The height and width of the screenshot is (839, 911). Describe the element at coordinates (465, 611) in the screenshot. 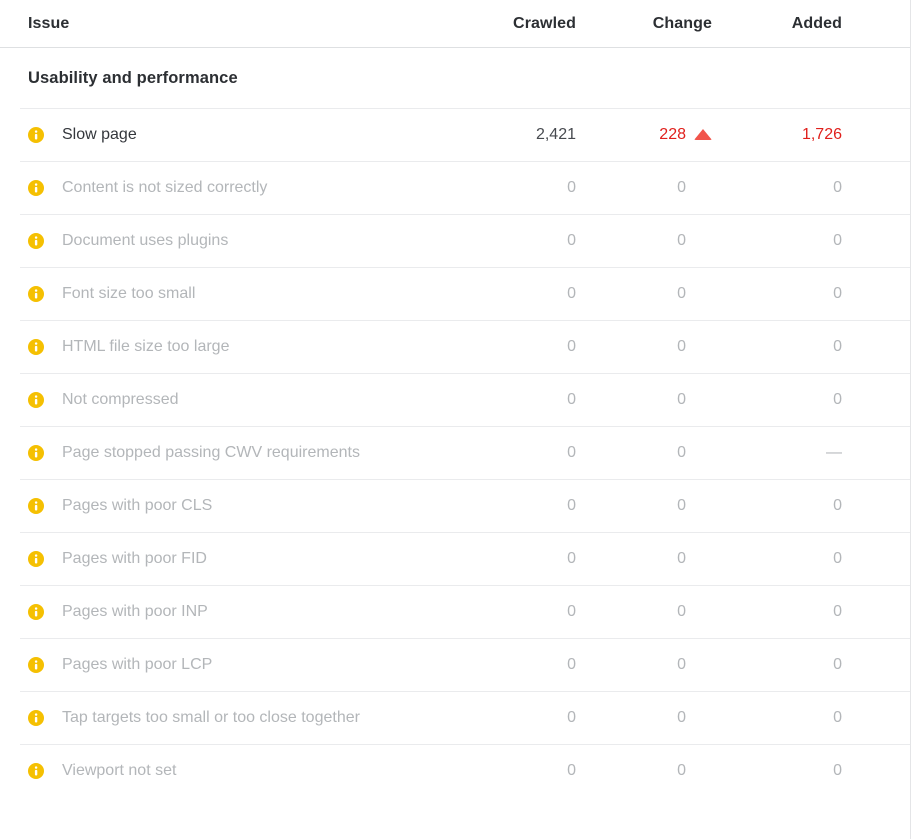

I see `table-row: Pages with poor INP 0 0 0` at that location.